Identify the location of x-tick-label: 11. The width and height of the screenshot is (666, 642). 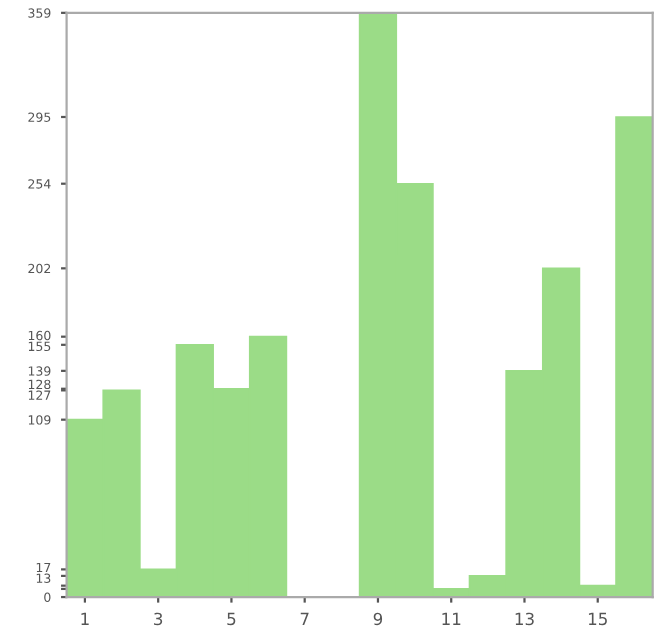
(451, 618).